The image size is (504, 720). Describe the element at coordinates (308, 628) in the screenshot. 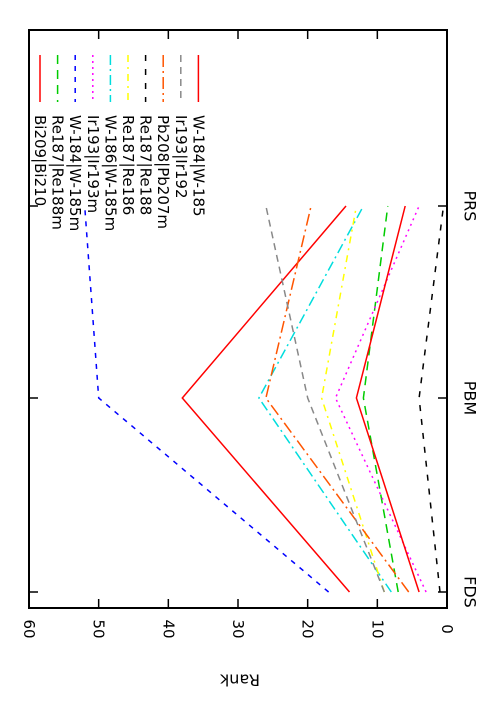

I see `value-tick-label: 20` at that location.